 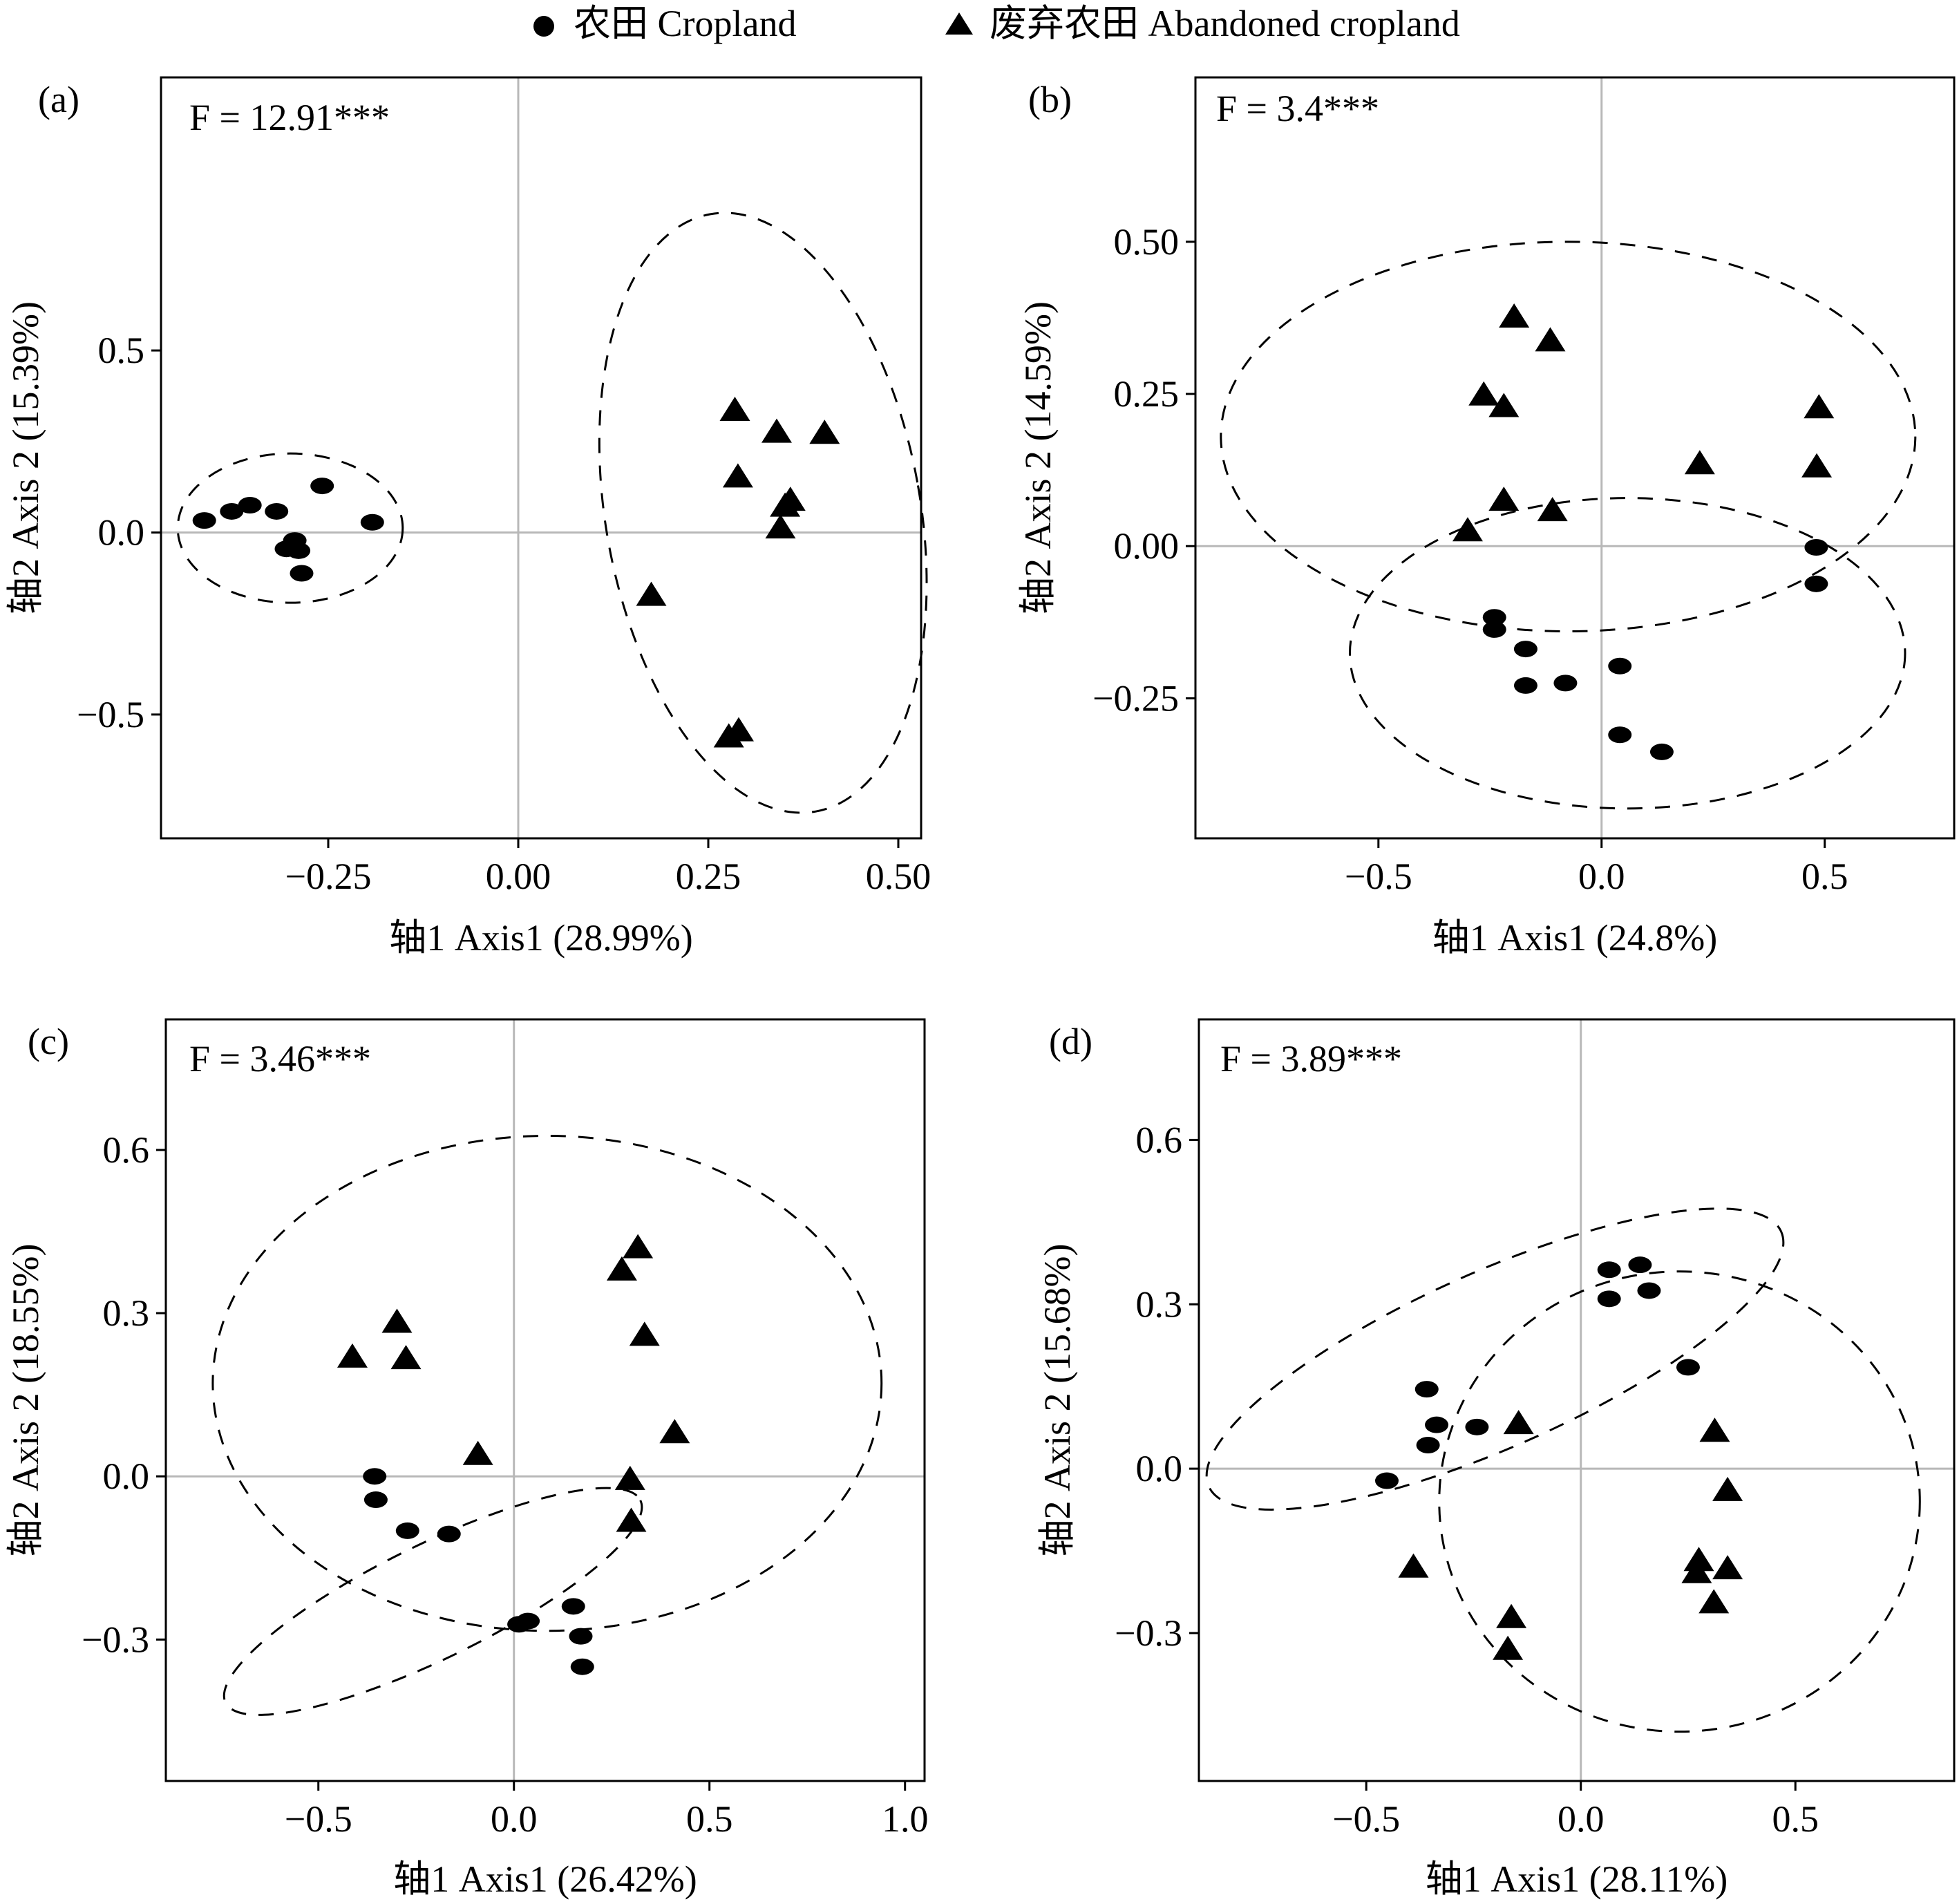 I want to click on y-tick-label: 0.5, so click(x=121, y=350).